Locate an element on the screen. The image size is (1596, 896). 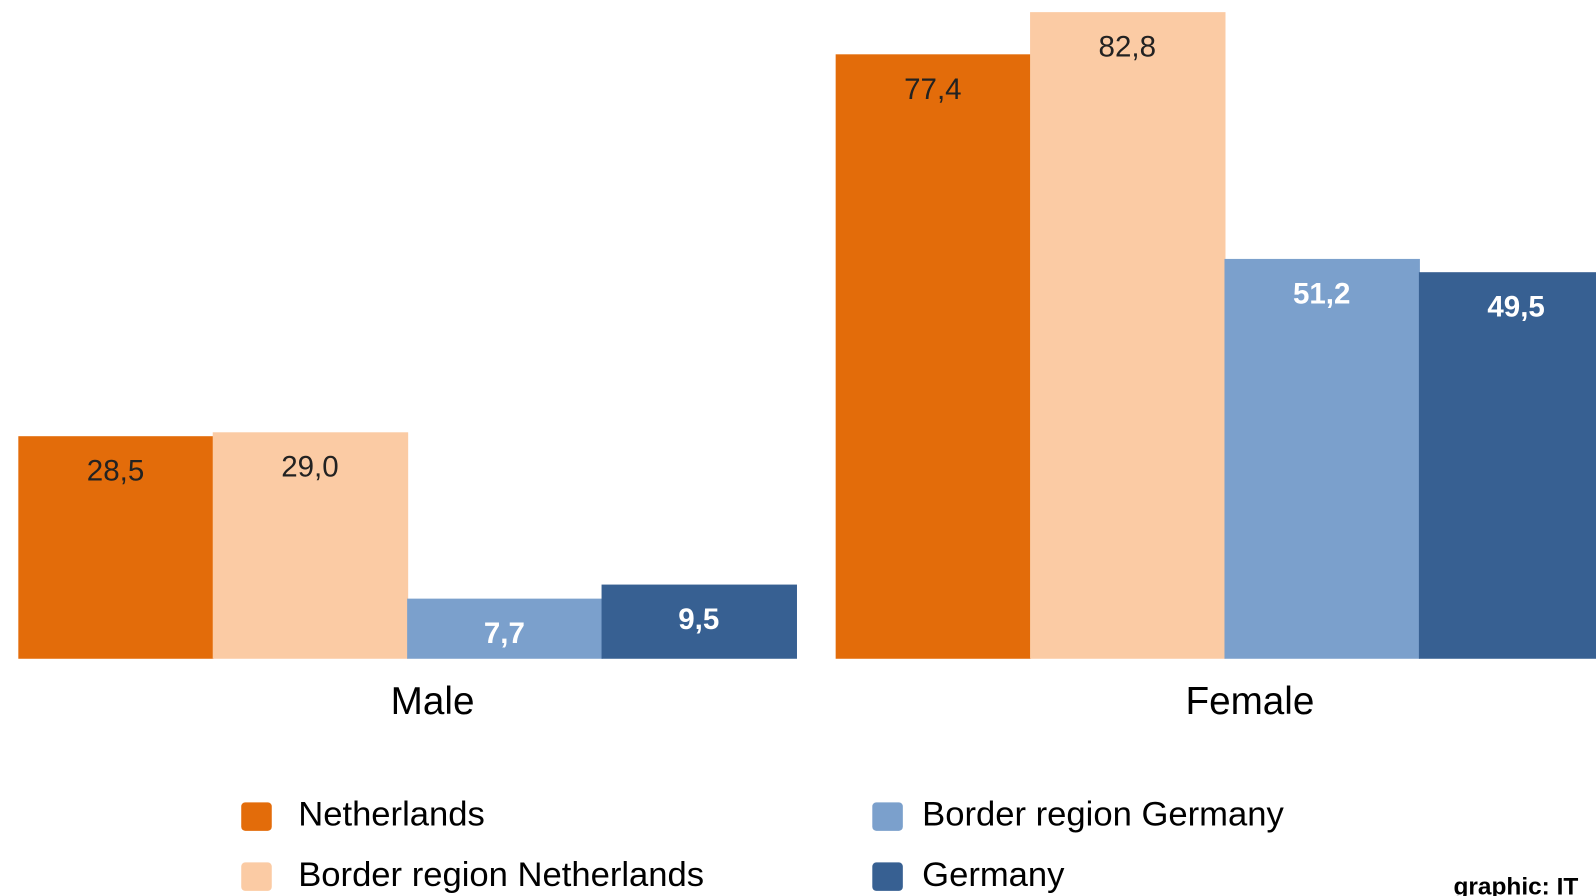
value-label: 7,7 is located at coordinates (504, 633).